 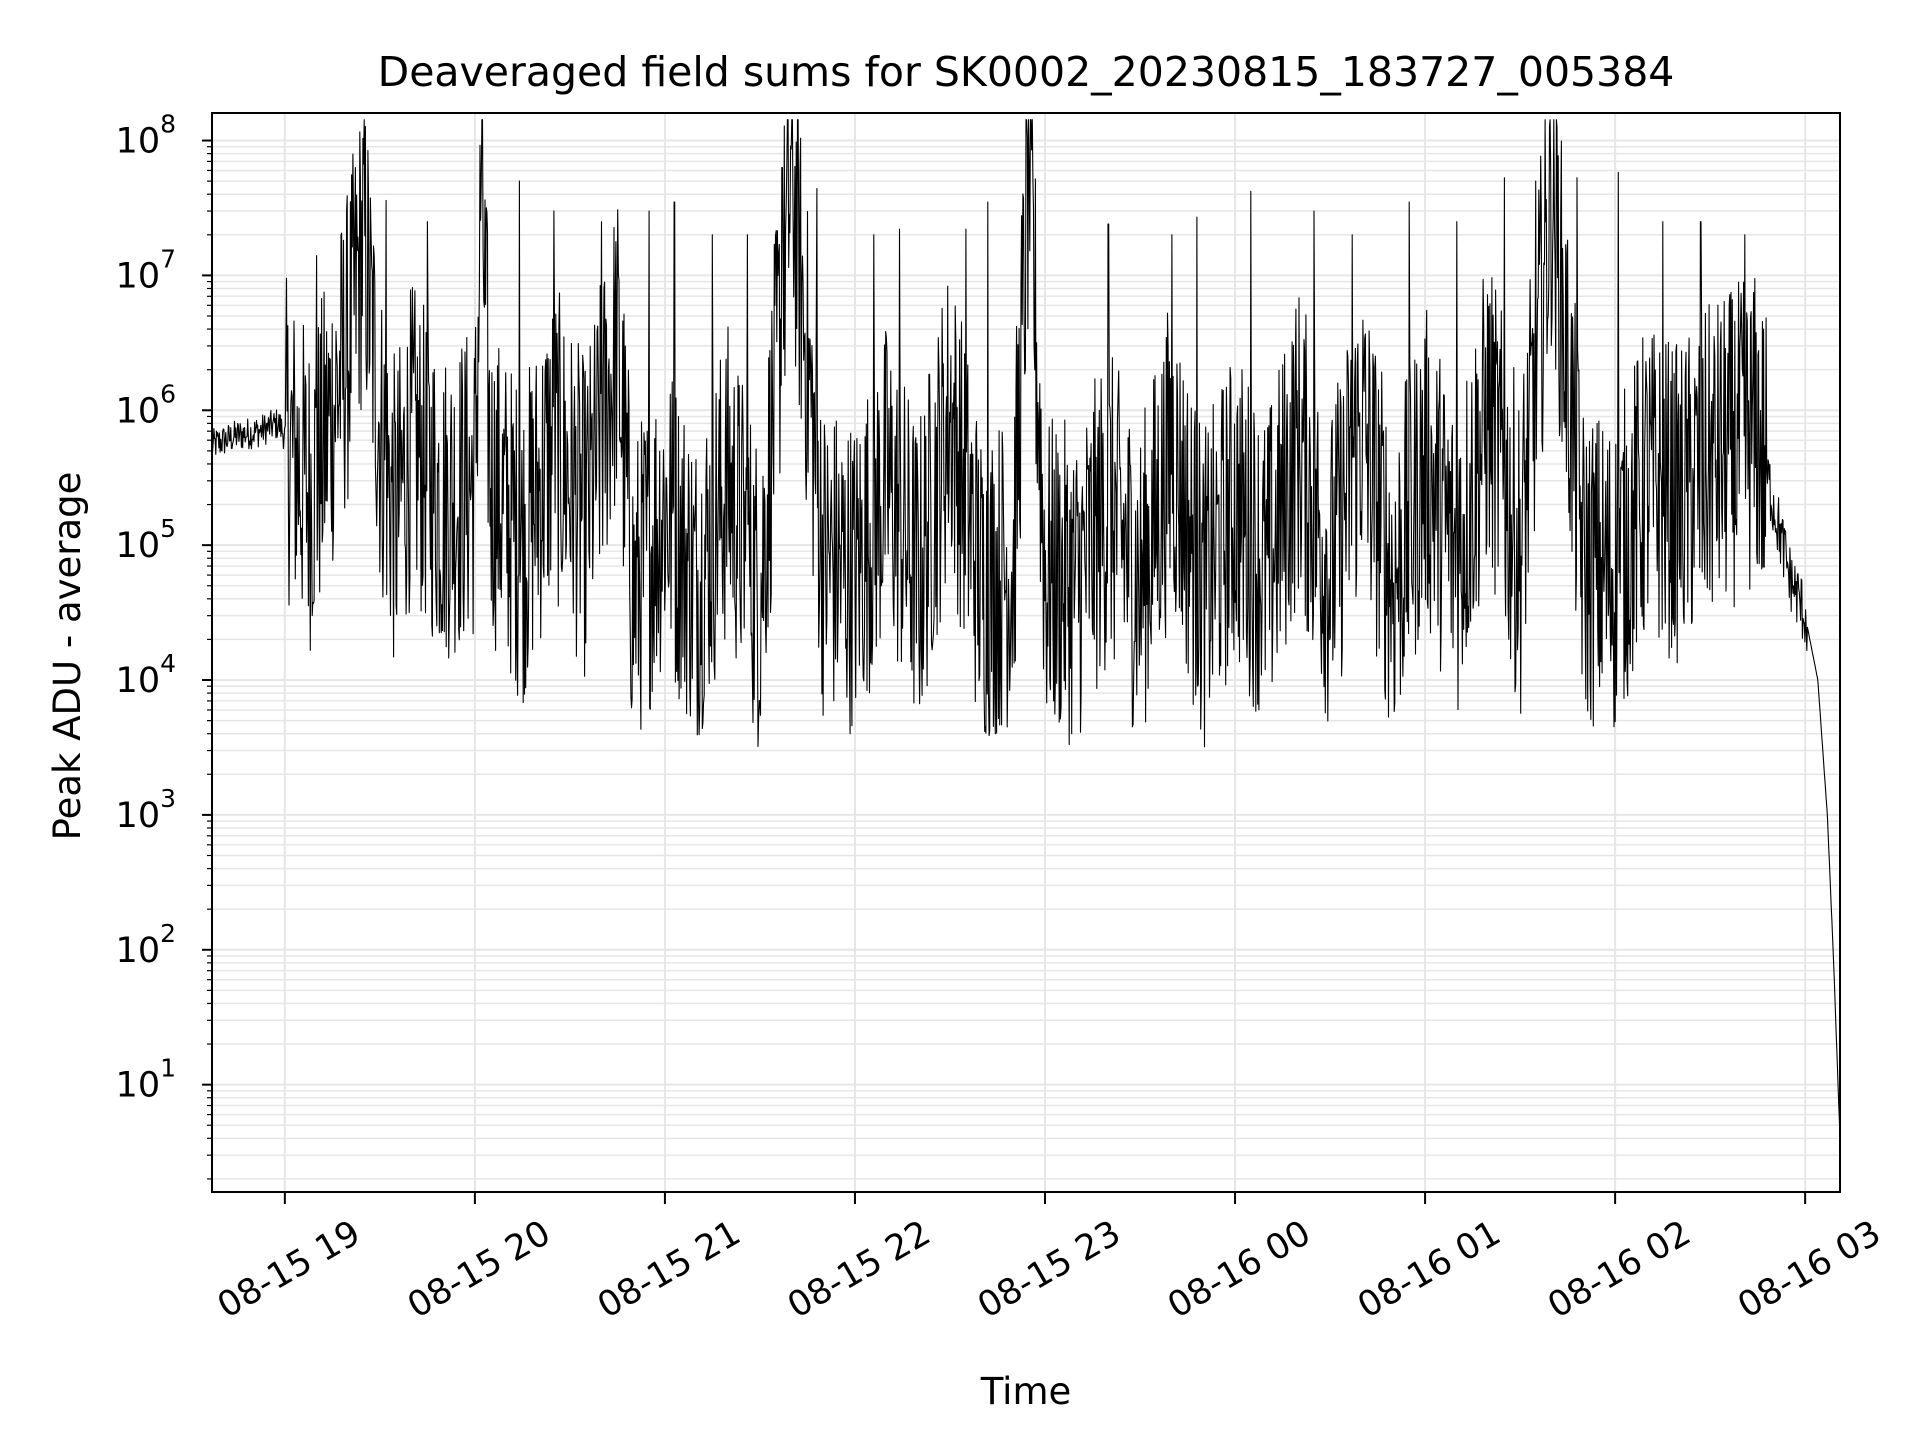 What do you see at coordinates (146, 540) in the screenshot?
I see `y-tick-label: 10⁵` at bounding box center [146, 540].